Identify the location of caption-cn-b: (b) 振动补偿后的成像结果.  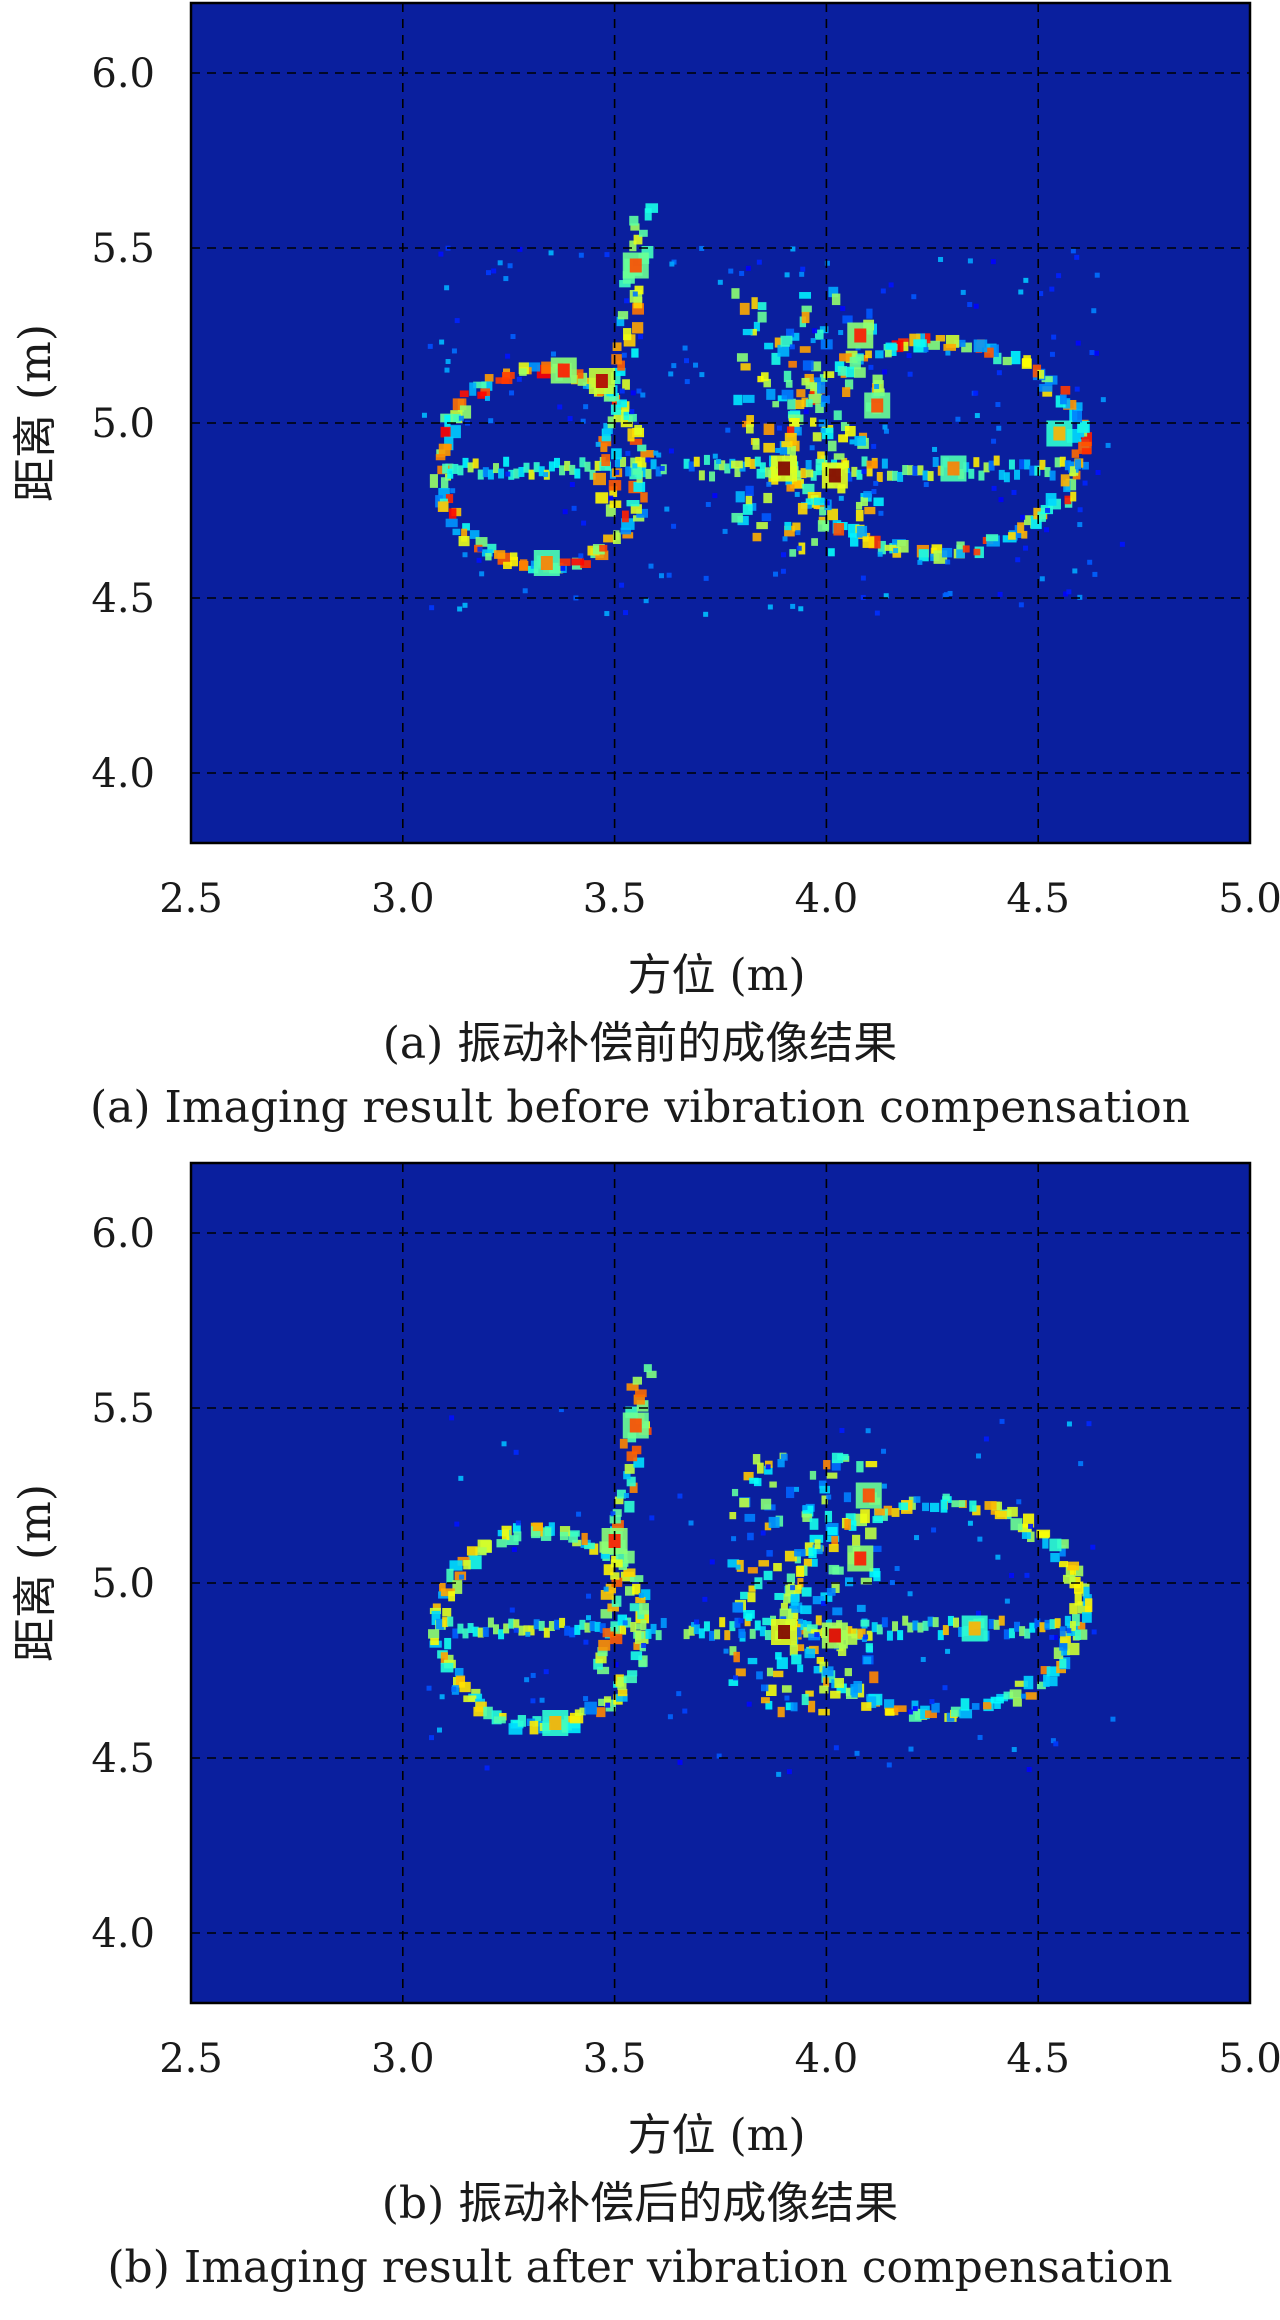
(640, 2203).